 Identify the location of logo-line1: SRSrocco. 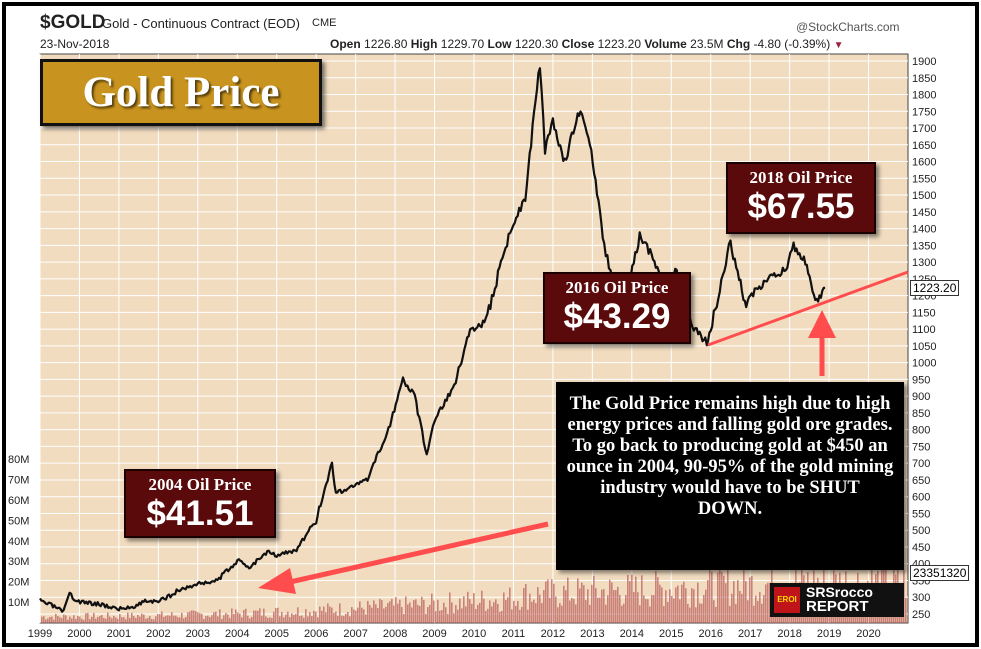
(839, 592).